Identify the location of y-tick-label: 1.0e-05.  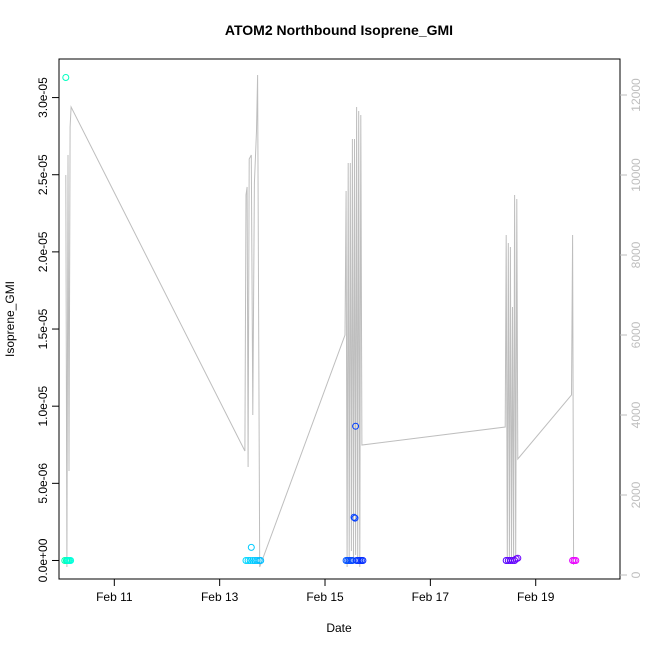
(43, 406).